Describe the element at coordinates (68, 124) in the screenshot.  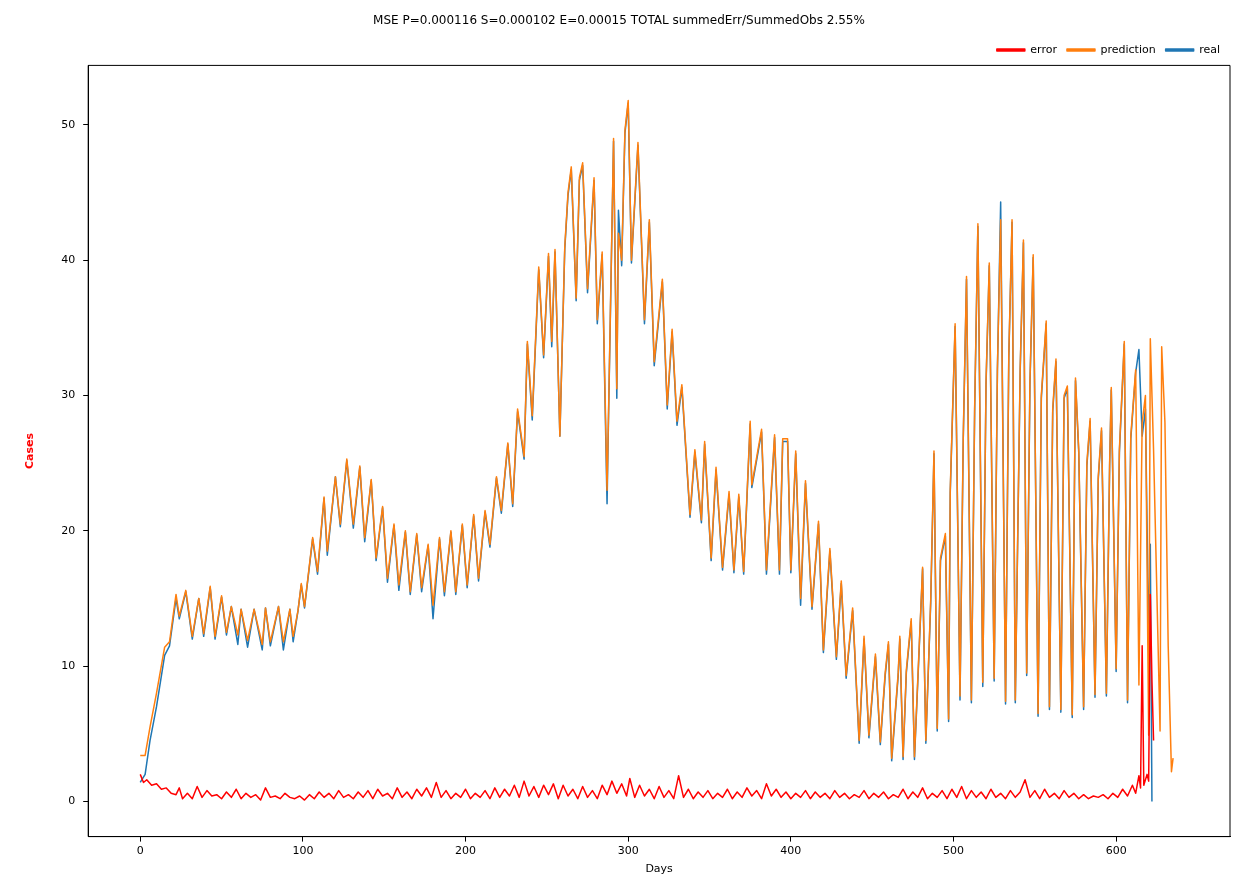
I see `y-tick-label: 50` at that location.